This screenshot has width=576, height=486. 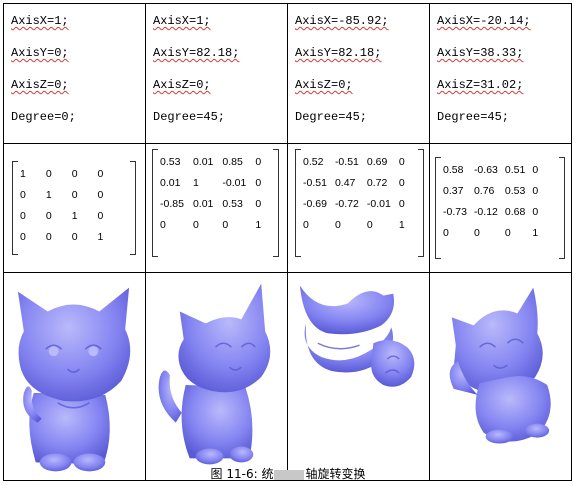 I want to click on param-text: AxisX=1;, so click(x=40, y=21).